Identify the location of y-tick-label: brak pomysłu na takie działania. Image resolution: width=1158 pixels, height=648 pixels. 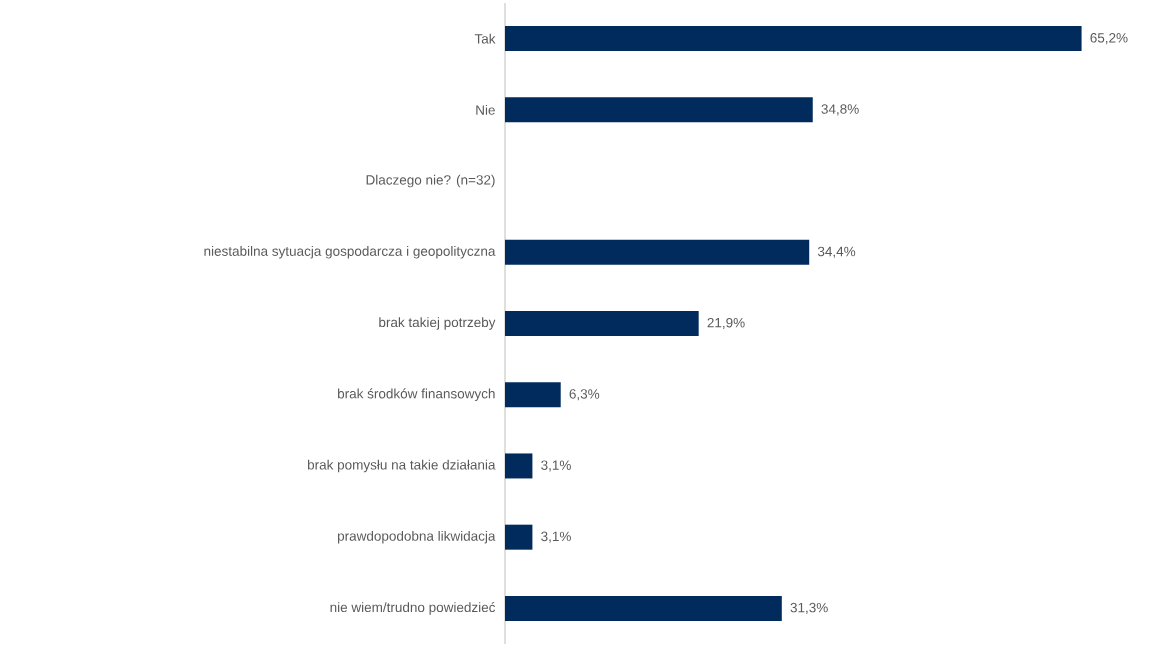
(402, 466).